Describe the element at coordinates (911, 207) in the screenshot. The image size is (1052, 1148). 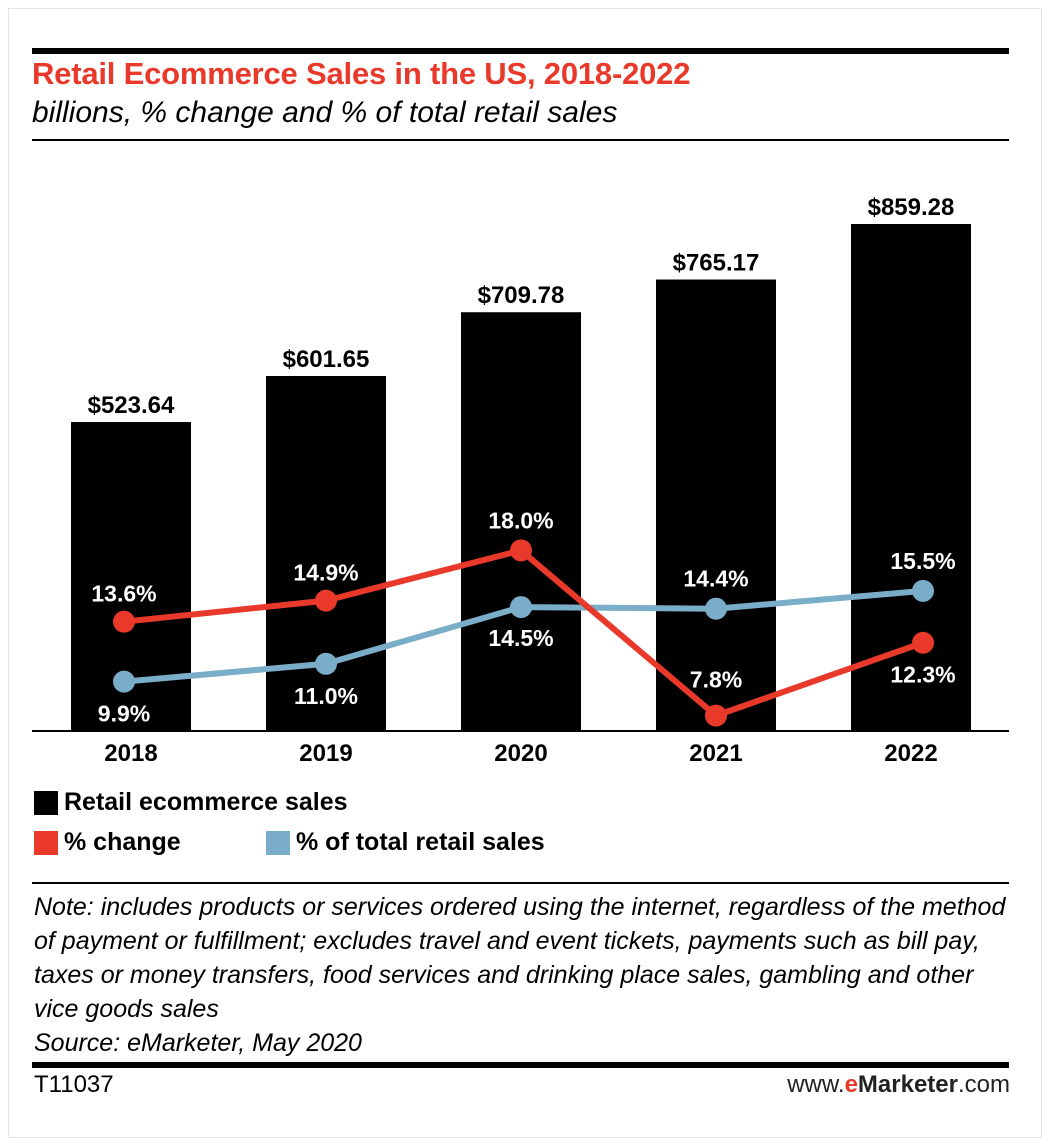
I see `bar-label-2022: $859.28` at that location.